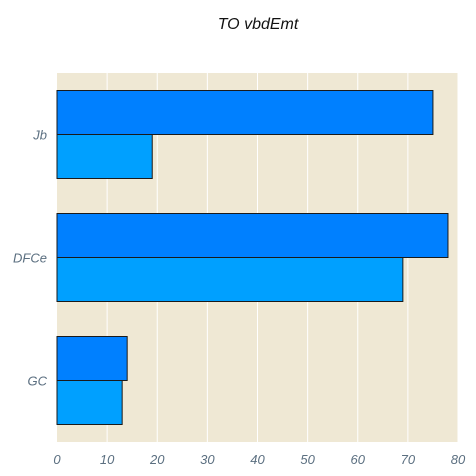 The height and width of the screenshot is (476, 476). I want to click on x-axis-ticks: 0 10 20 30 40 50 60 70 80, so click(259, 459).